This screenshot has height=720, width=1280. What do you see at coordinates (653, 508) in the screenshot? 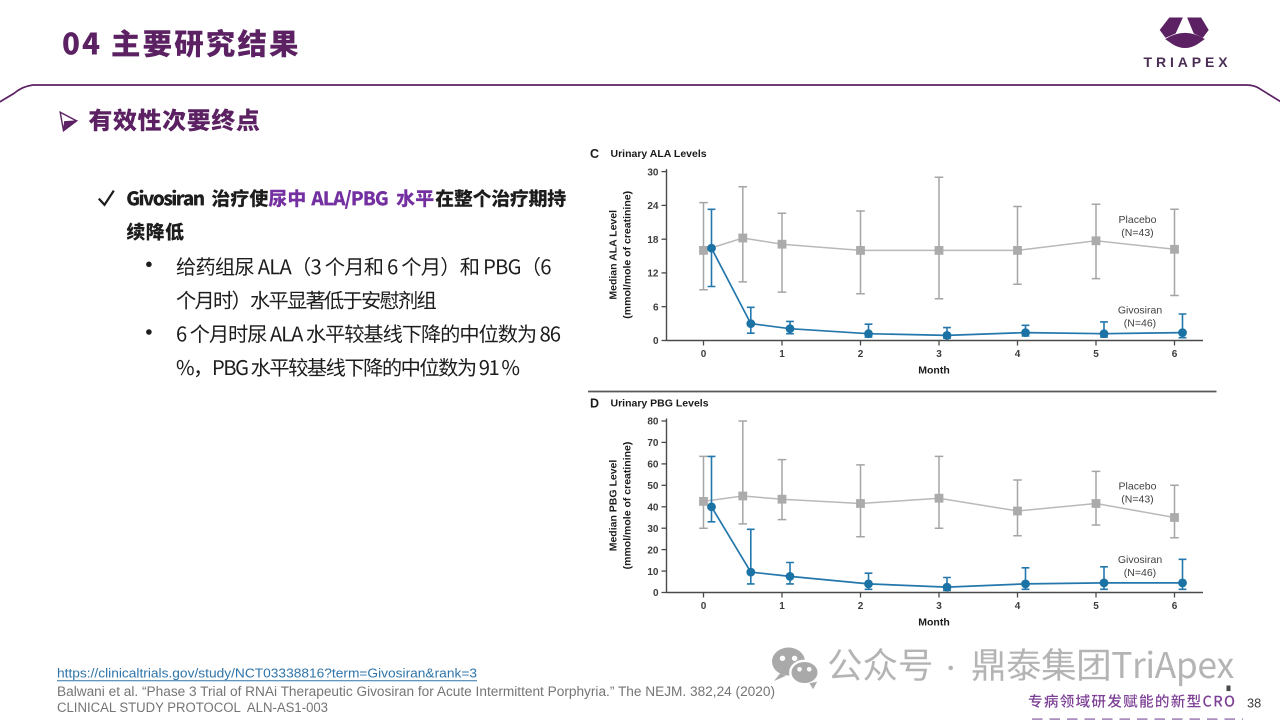
I see `svg-text: 40` at bounding box center [653, 508].